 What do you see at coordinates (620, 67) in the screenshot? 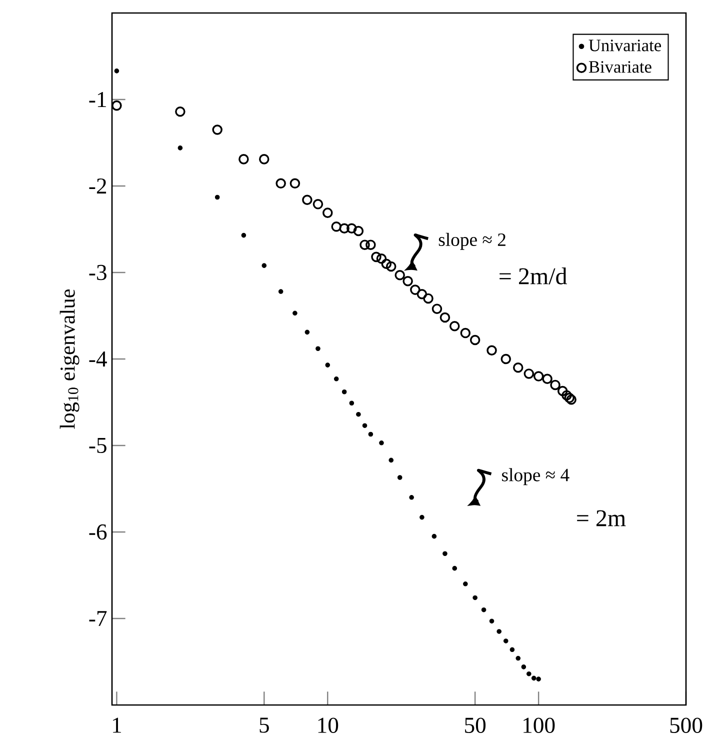
I see `legend-label: Bivariate` at bounding box center [620, 67].